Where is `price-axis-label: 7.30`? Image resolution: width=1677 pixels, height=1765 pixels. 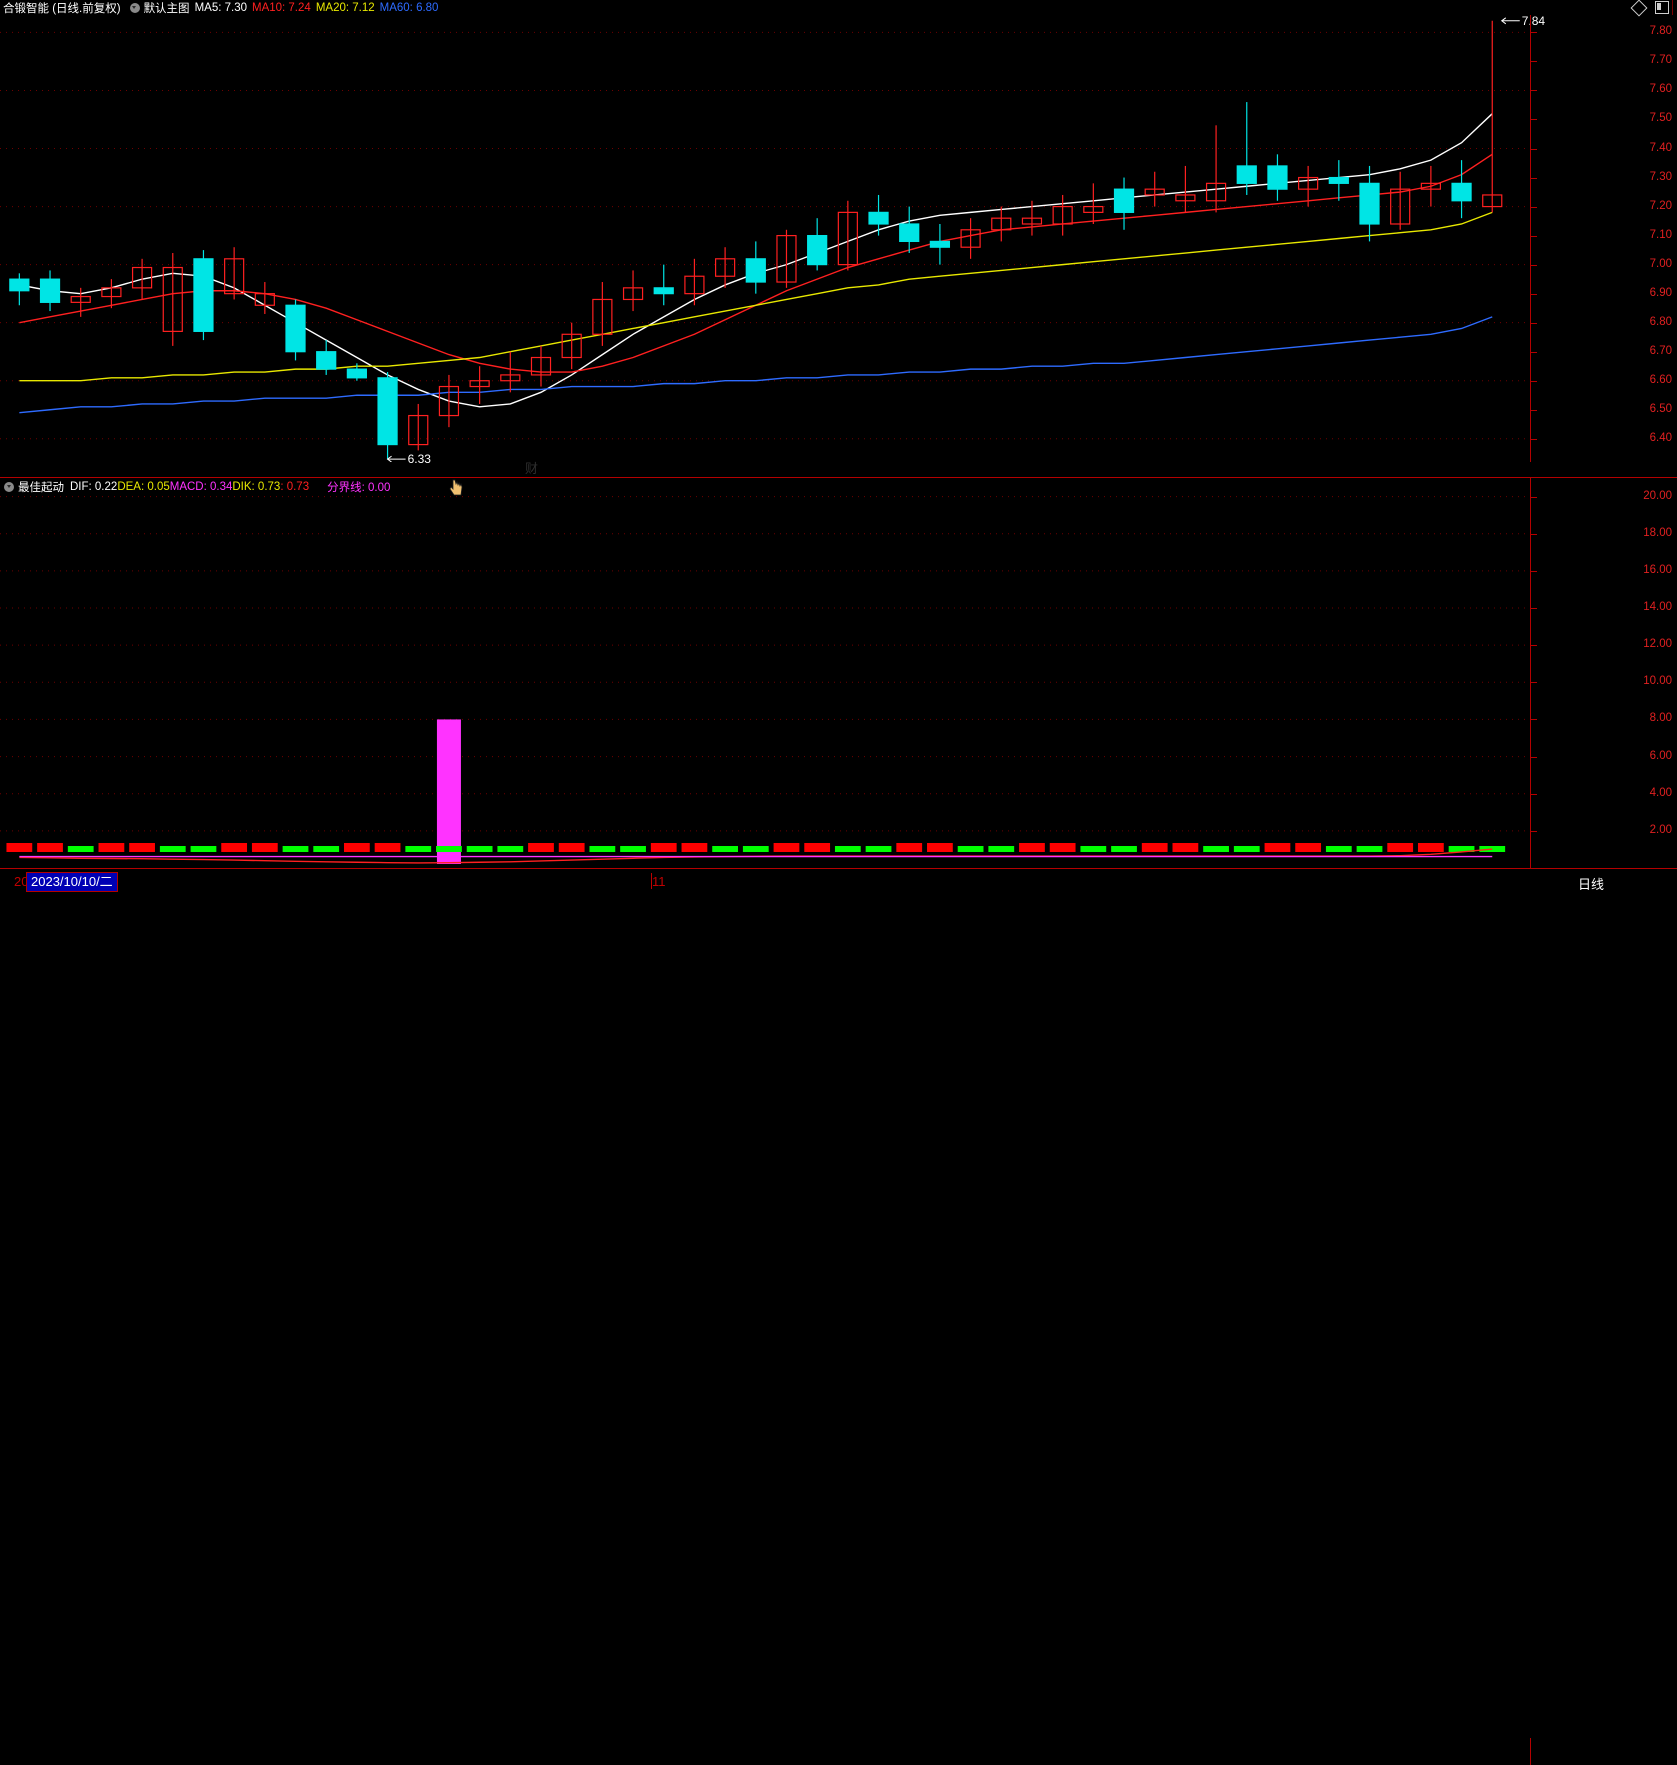 price-axis-label: 7.30 is located at coordinates (1660, 176).